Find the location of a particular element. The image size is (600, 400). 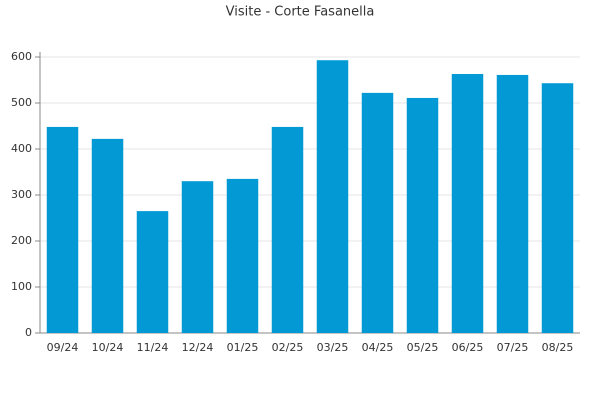

y-tick-label: 500 is located at coordinates (21, 102).